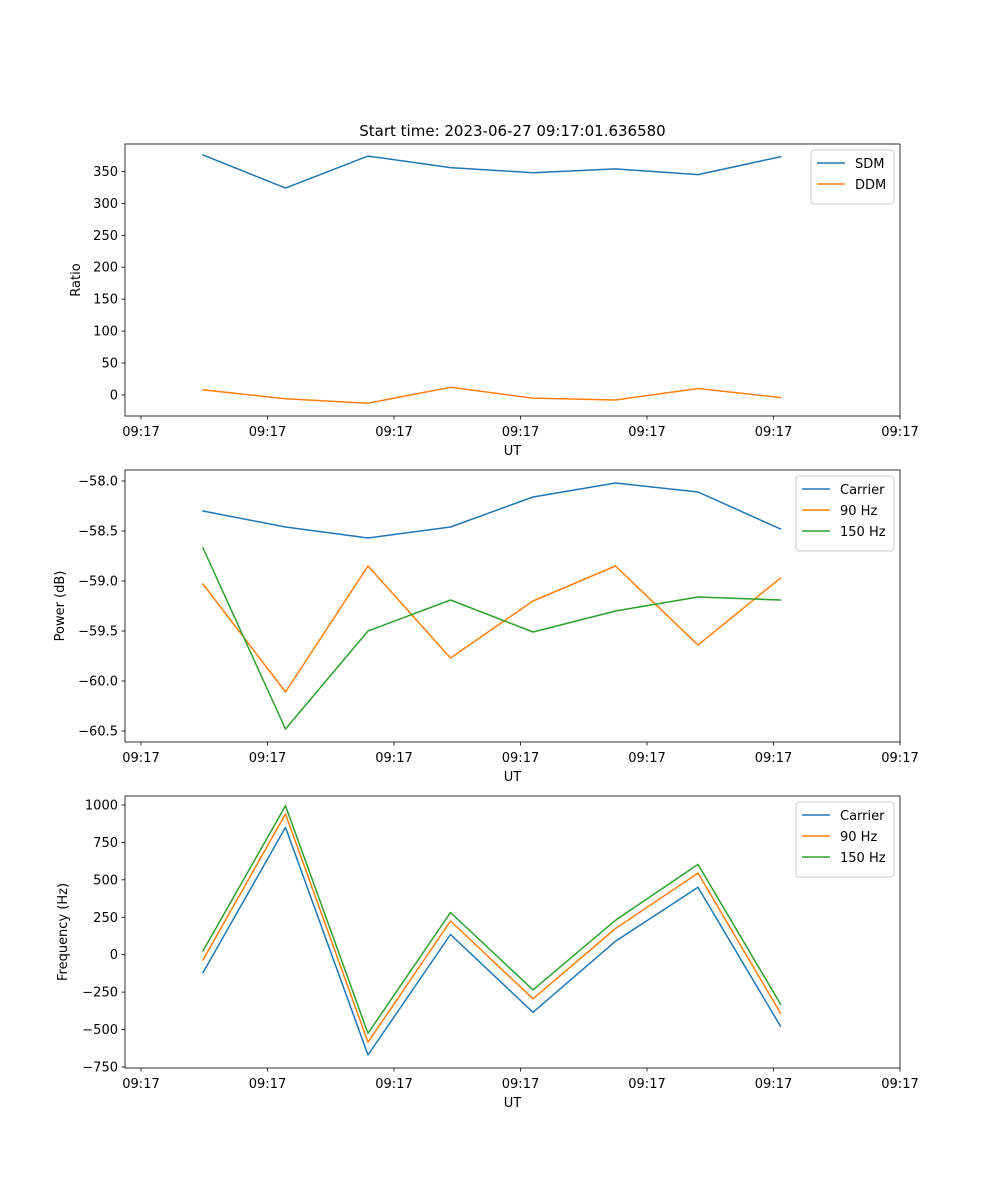 The image size is (1000, 1200). What do you see at coordinates (105, 300) in the screenshot?
I see `y-tick-label: 150` at bounding box center [105, 300].